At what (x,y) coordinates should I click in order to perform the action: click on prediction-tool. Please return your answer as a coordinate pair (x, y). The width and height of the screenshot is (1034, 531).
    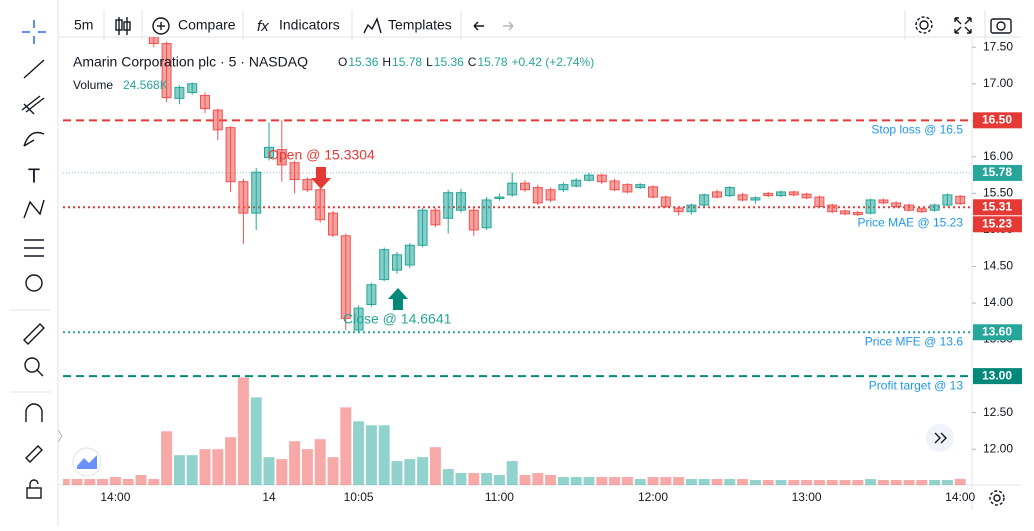
    Looking at the image, I should click on (34, 248).